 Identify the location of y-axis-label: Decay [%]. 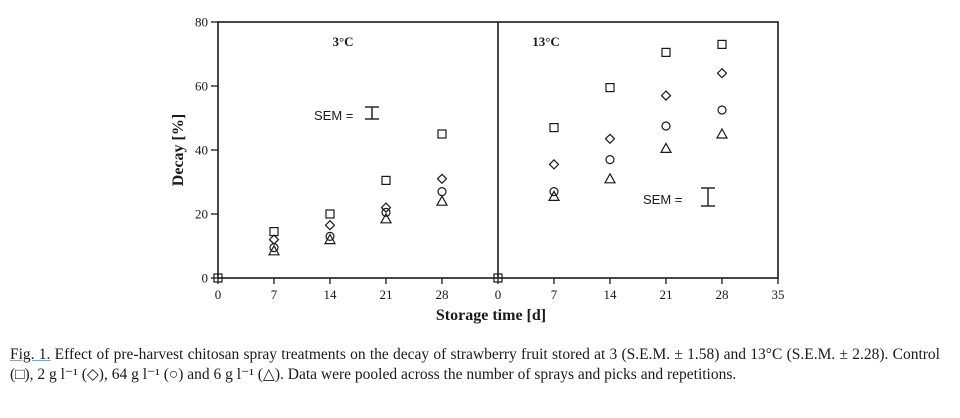
(178, 150).